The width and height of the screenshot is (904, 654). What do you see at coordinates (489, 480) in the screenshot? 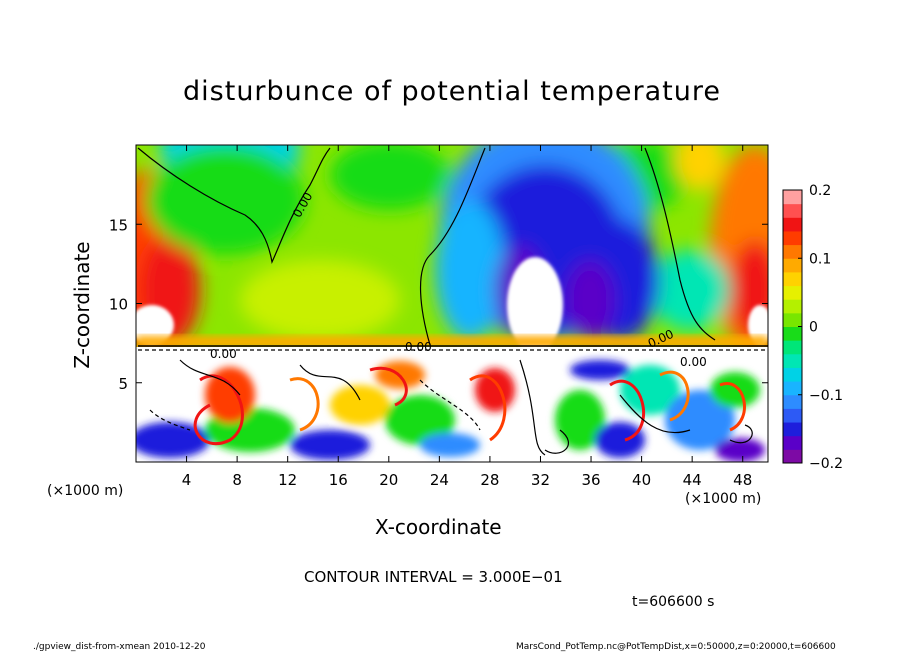
I see `x-tick-label: 28` at bounding box center [489, 480].